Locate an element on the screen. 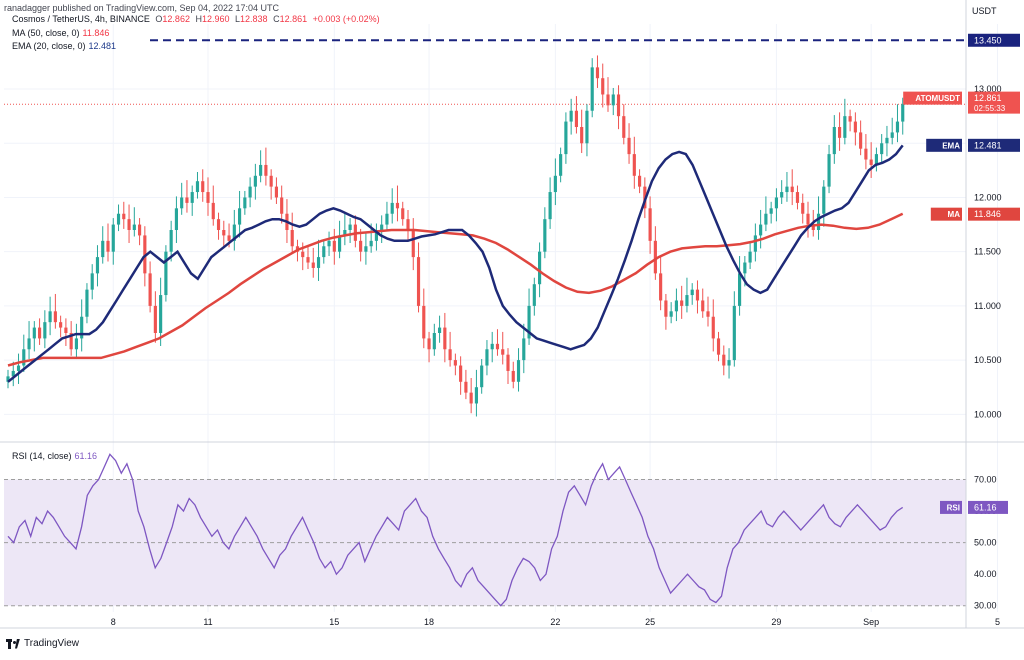  ma-legend-value: 11.846 is located at coordinates (96, 33).